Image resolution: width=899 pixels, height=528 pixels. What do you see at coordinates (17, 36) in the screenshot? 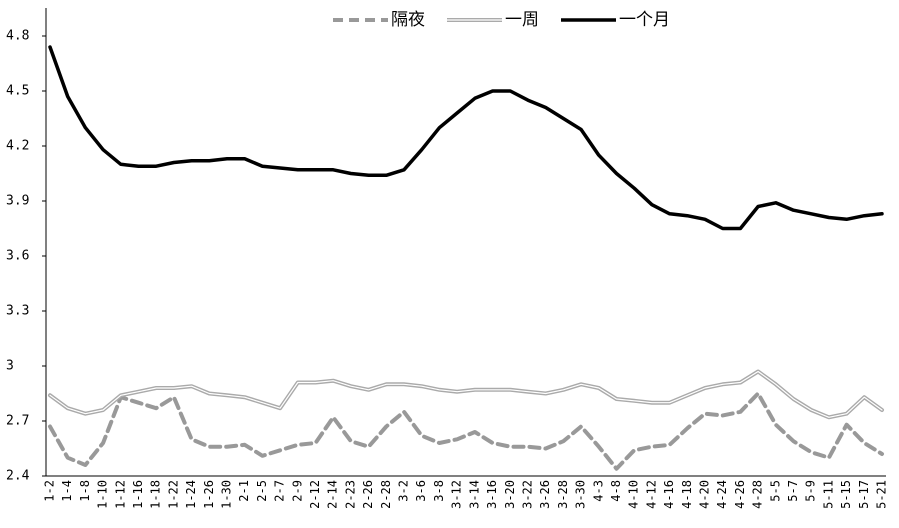
I see `y-tick-label: 4.8` at bounding box center [17, 36].